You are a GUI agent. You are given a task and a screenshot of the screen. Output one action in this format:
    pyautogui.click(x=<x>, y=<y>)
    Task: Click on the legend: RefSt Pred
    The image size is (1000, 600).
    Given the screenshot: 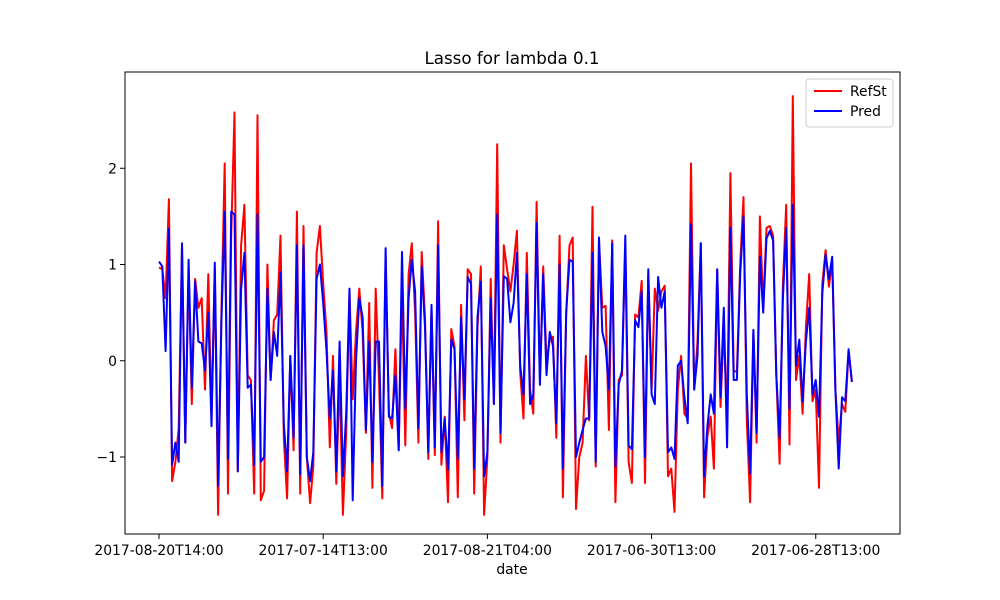 What is the action you would take?
    pyautogui.click(x=849, y=103)
    